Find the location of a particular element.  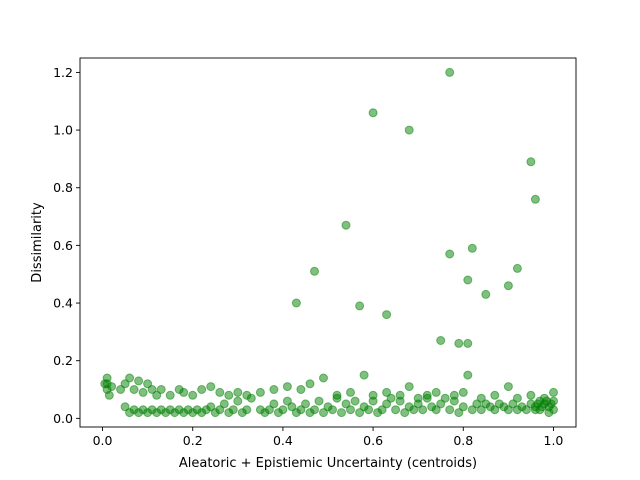

y-axis-ticks: 0.0 0.2 0.4 0.6 0.8 1.0 1.2 is located at coordinates (66, 245).